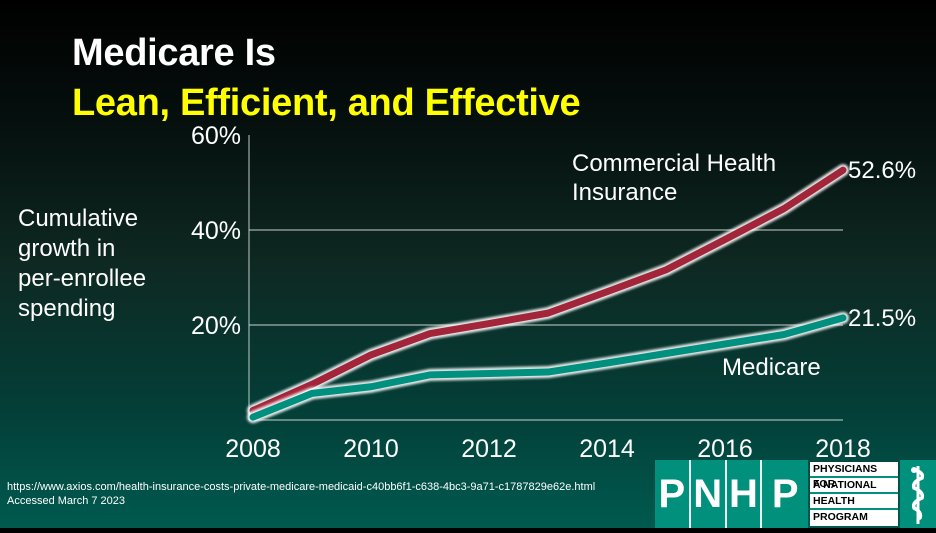 This screenshot has width=936, height=533. I want to click on x-tick-label: 2010, so click(371, 449).